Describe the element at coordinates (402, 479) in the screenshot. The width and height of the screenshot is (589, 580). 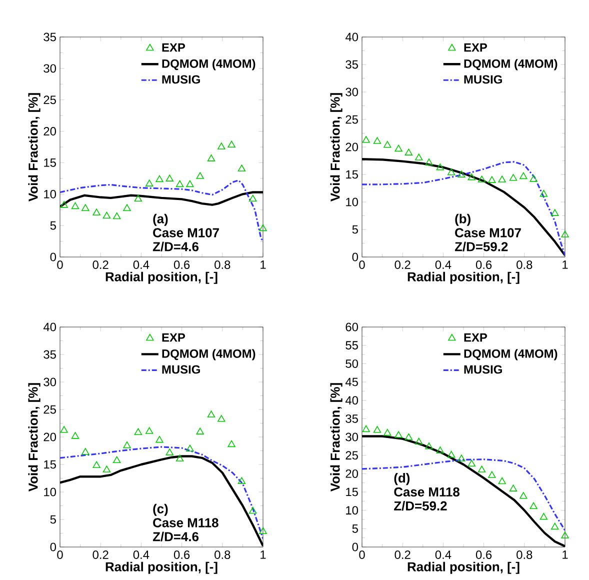
I see `annotation: (d)` at that location.